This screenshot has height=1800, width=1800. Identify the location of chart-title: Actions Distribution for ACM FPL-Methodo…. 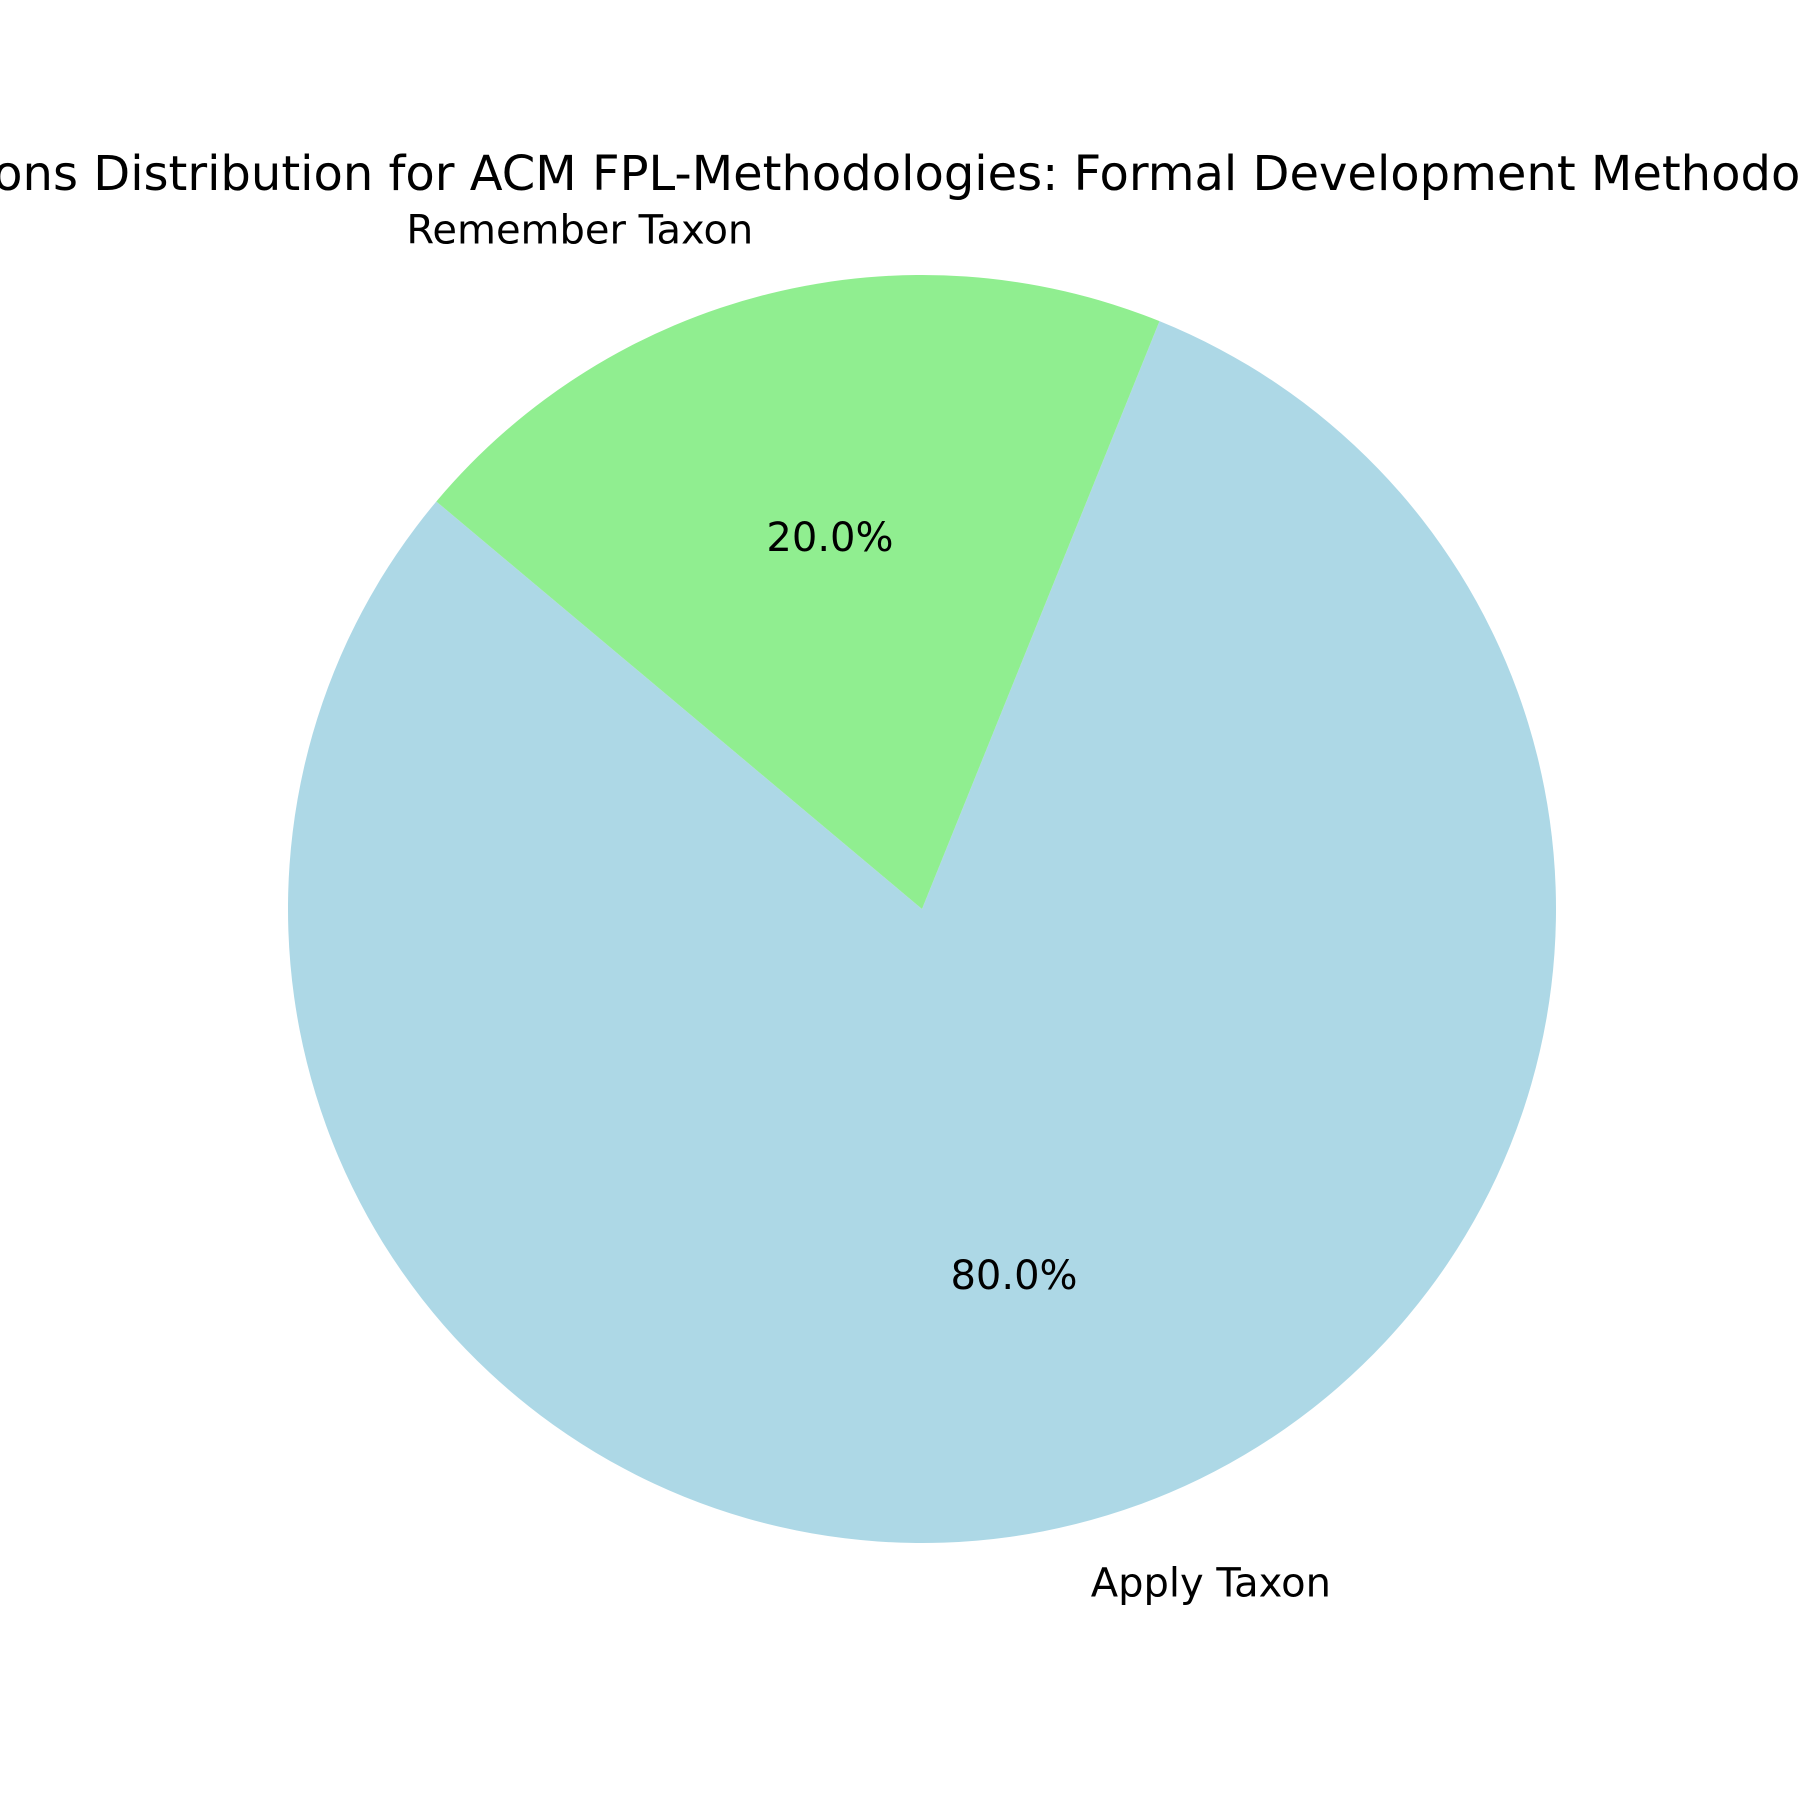
(900, 174).